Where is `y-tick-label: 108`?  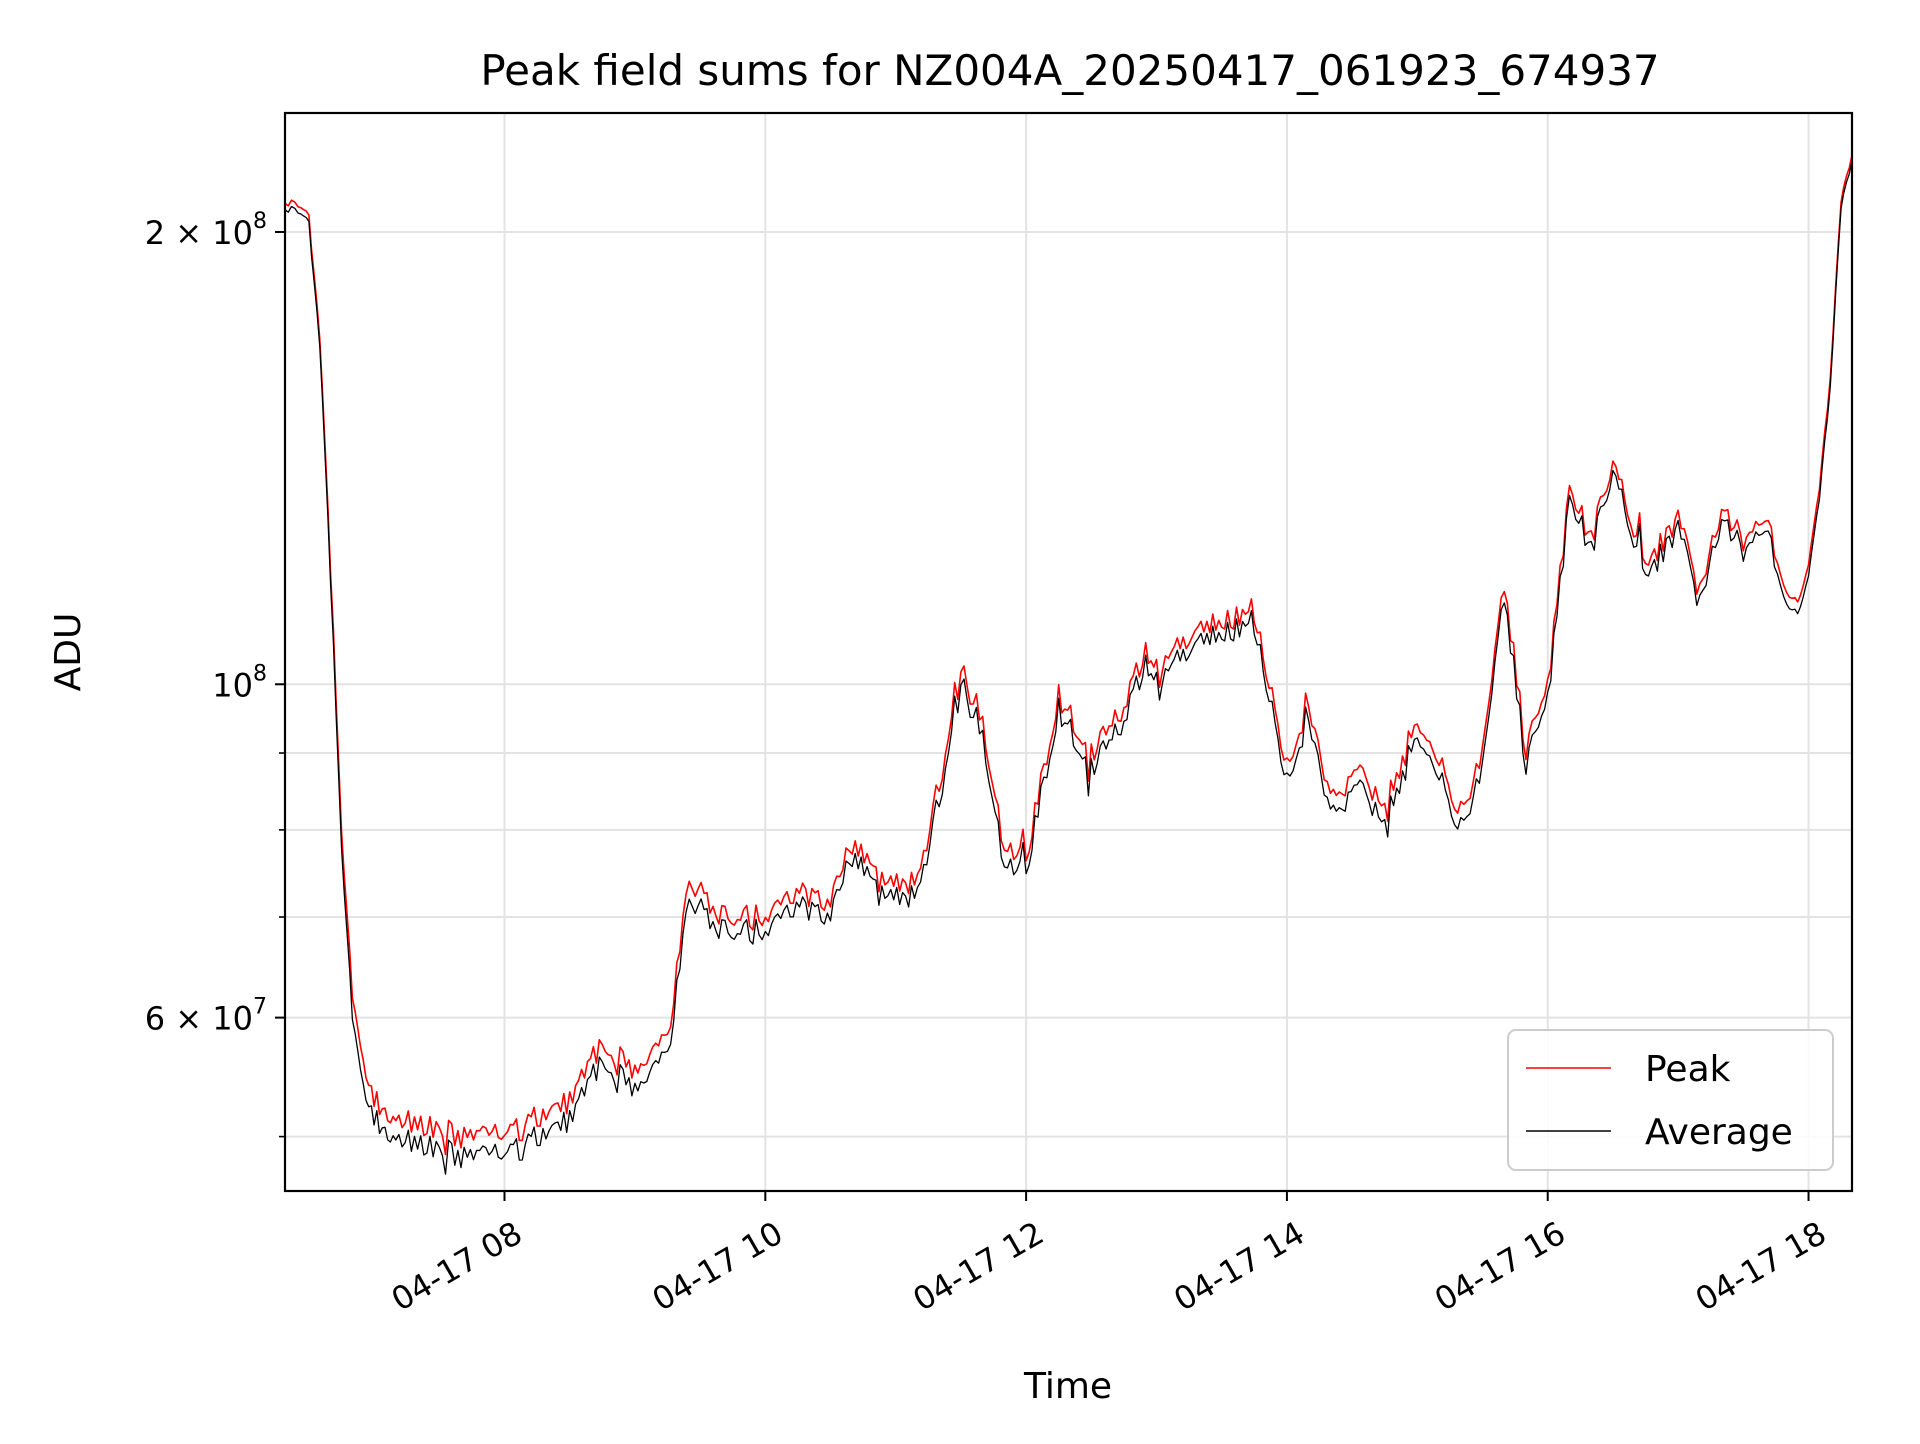 y-tick-label: 108 is located at coordinates (239, 682).